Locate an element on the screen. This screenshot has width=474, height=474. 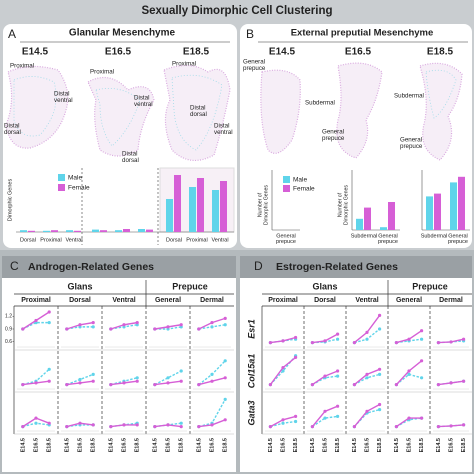
panel-d-header is located at coordinates (356, 267).